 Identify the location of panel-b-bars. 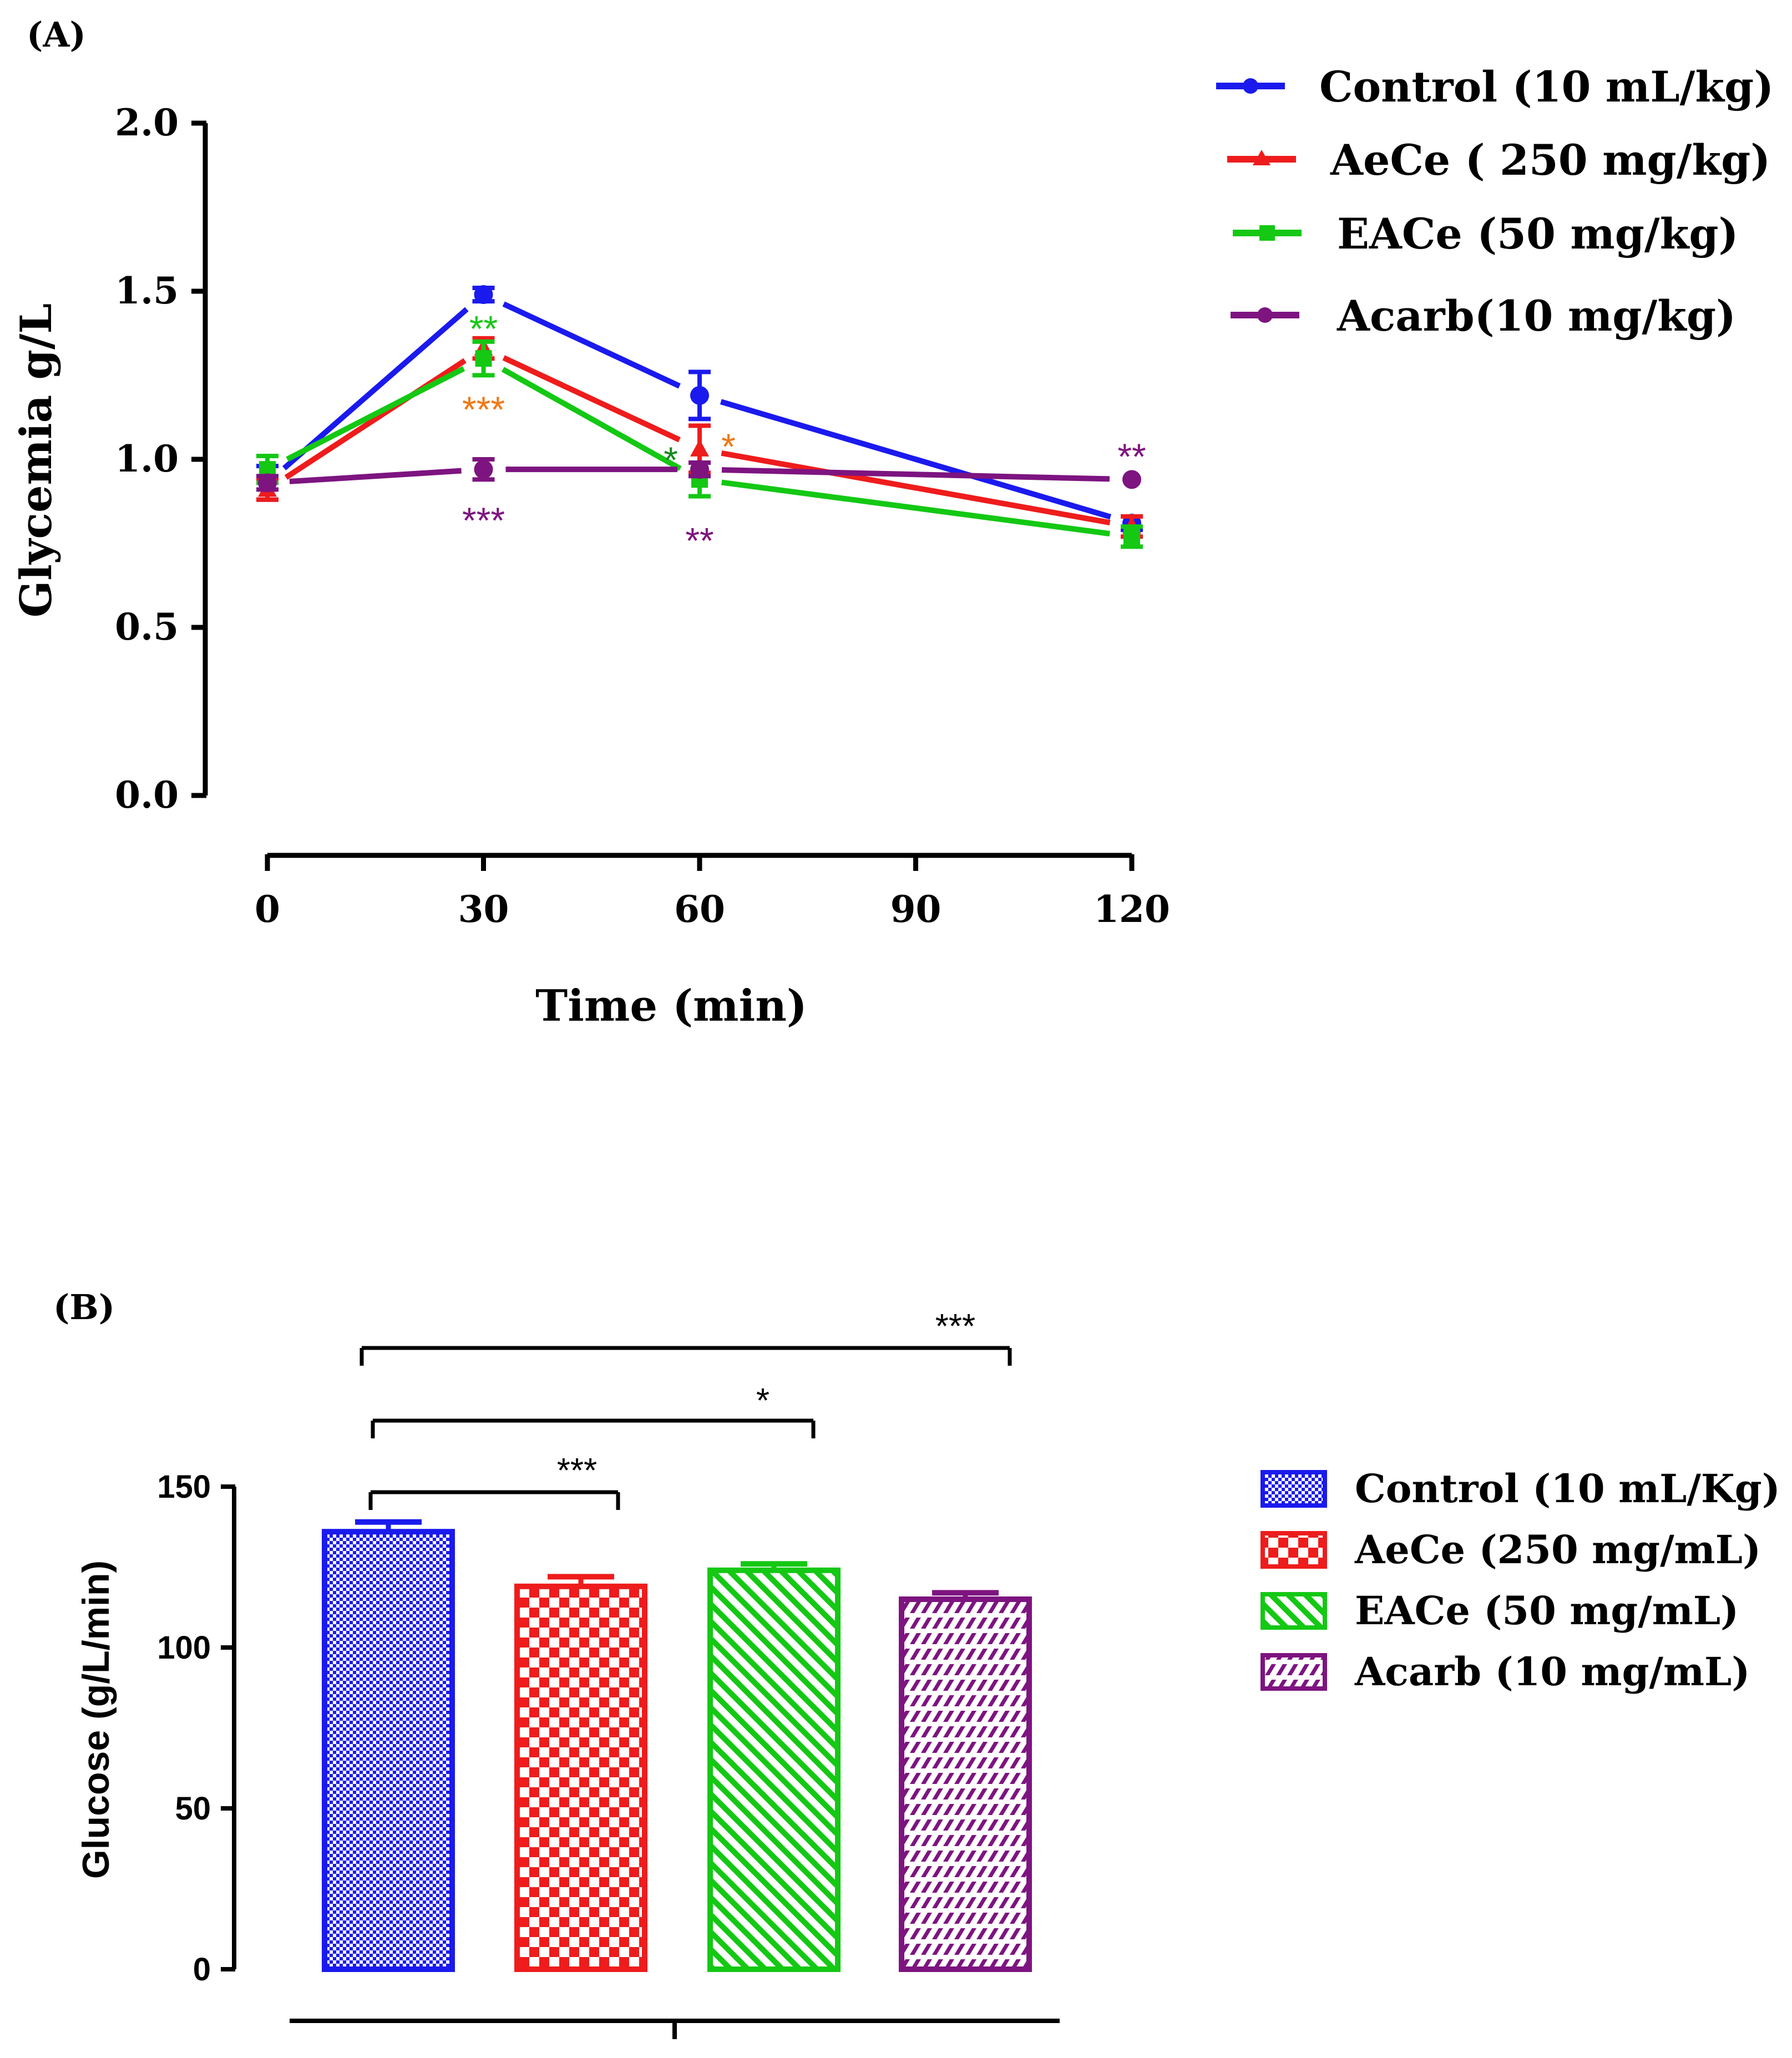
(677, 1746).